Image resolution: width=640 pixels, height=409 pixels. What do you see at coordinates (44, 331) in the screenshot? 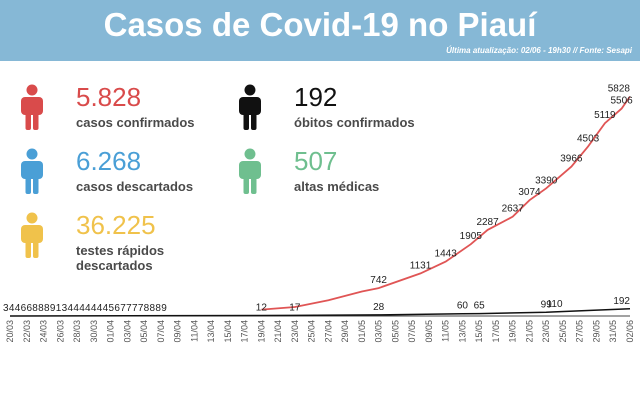
I see `x-tick-label: 24/03` at bounding box center [44, 331].